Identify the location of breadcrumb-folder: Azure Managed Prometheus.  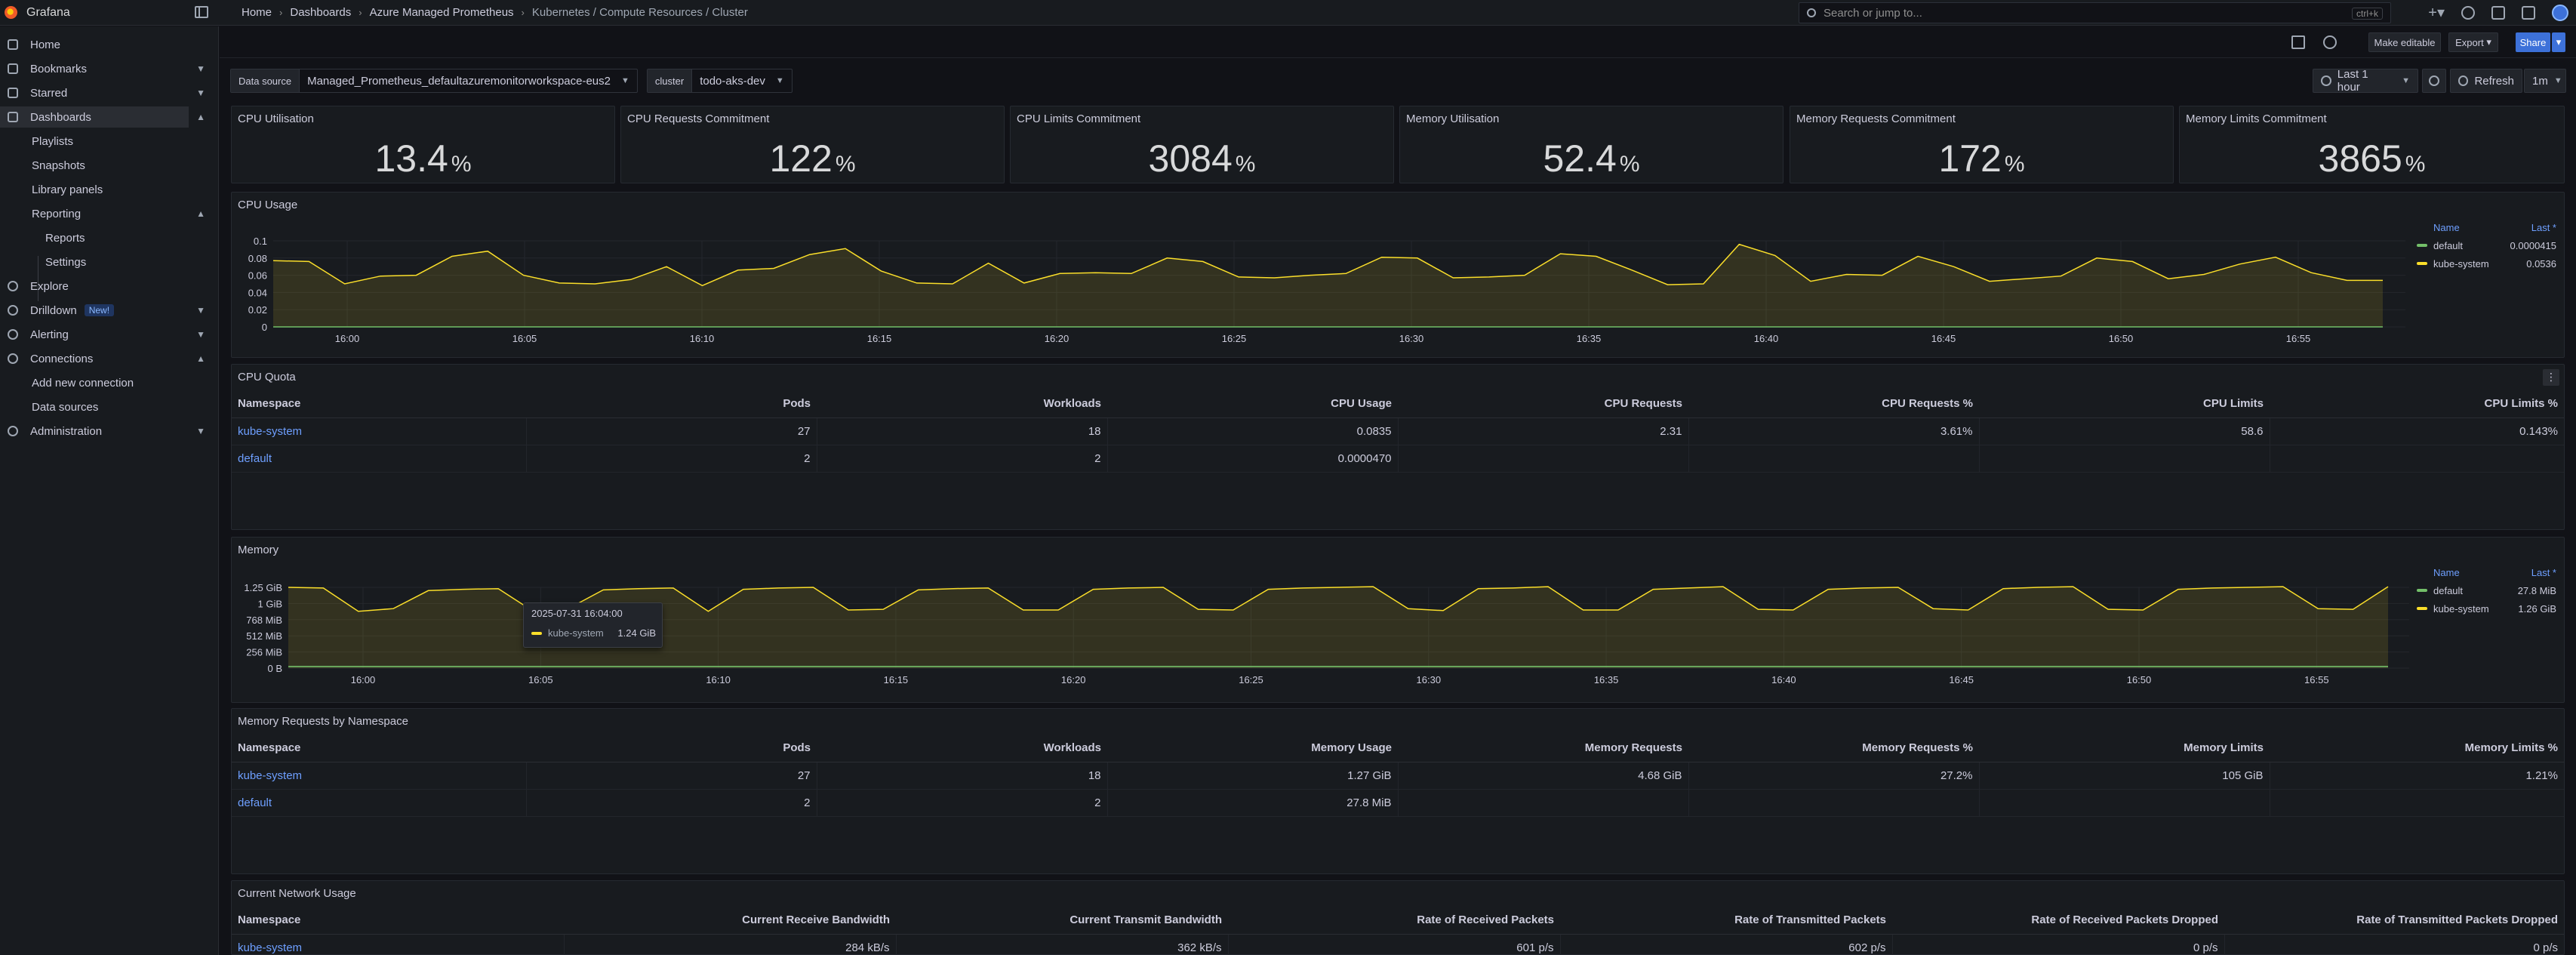
(441, 12).